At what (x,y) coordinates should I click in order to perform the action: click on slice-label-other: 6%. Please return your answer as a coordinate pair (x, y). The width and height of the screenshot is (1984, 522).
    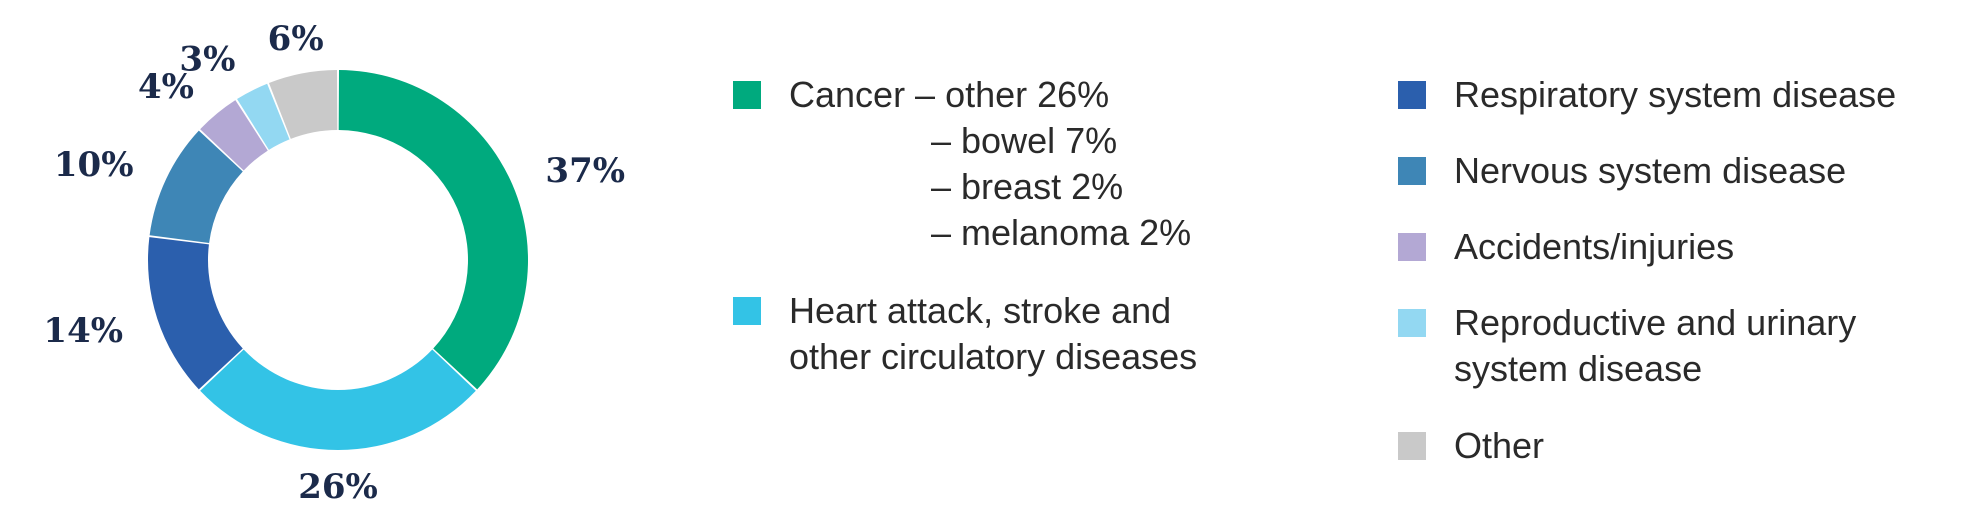
    Looking at the image, I should click on (296, 39).